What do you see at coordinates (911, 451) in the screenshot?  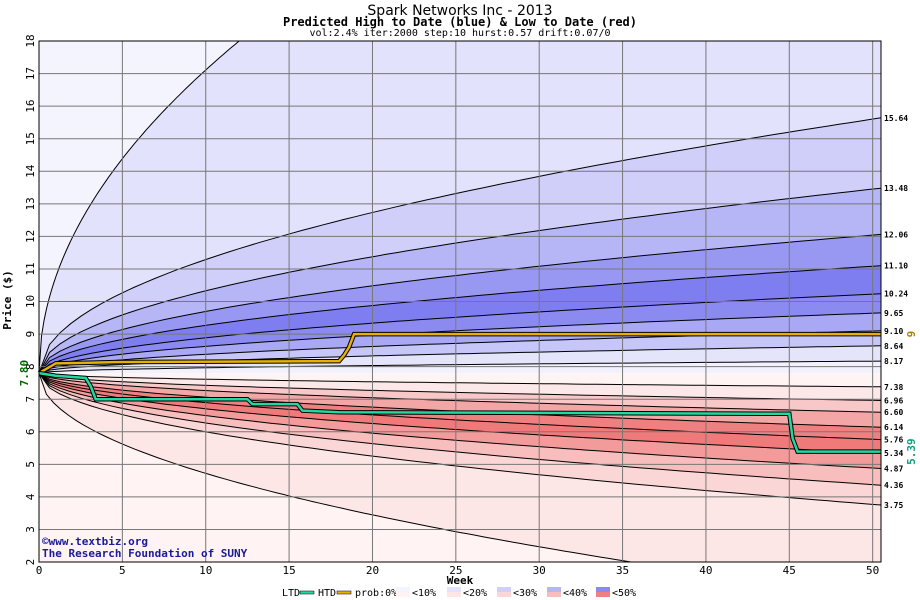 I see `ltd-end-label: 5.39` at bounding box center [911, 451].